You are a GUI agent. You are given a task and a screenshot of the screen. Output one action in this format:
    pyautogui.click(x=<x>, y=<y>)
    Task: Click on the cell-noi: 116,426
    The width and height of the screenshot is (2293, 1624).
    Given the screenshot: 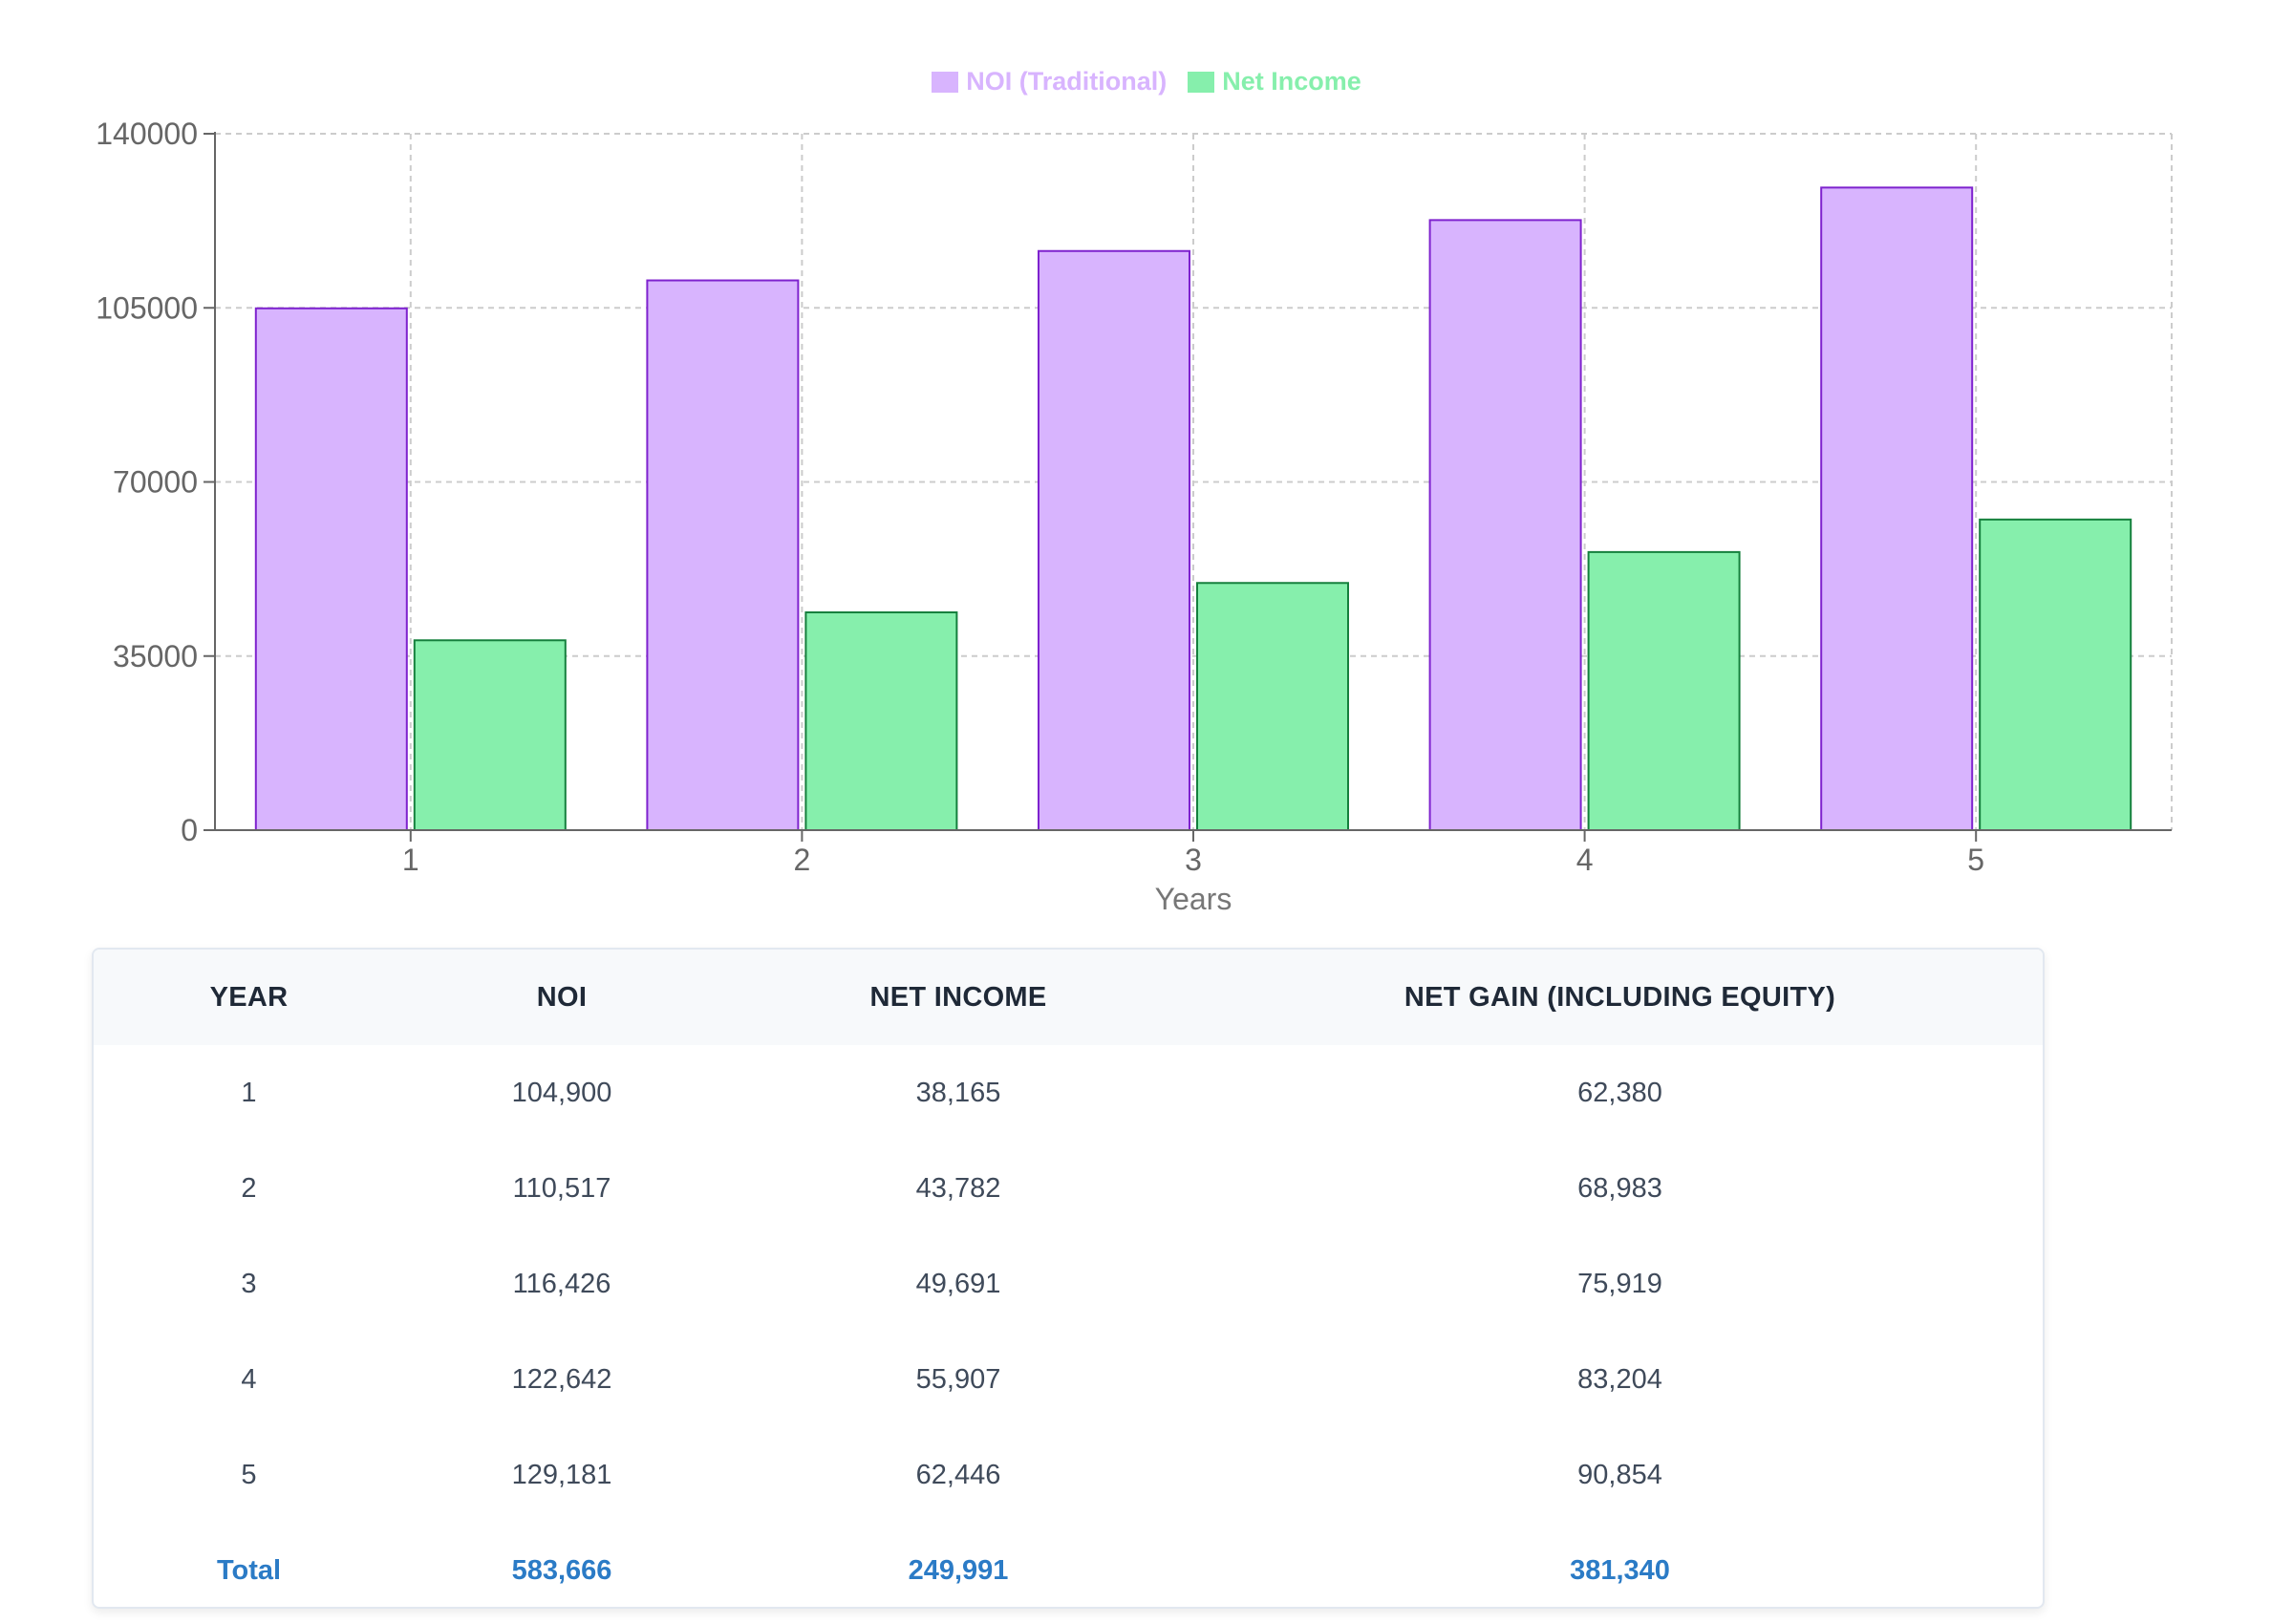 What is the action you would take?
    pyautogui.click(x=561, y=1284)
    